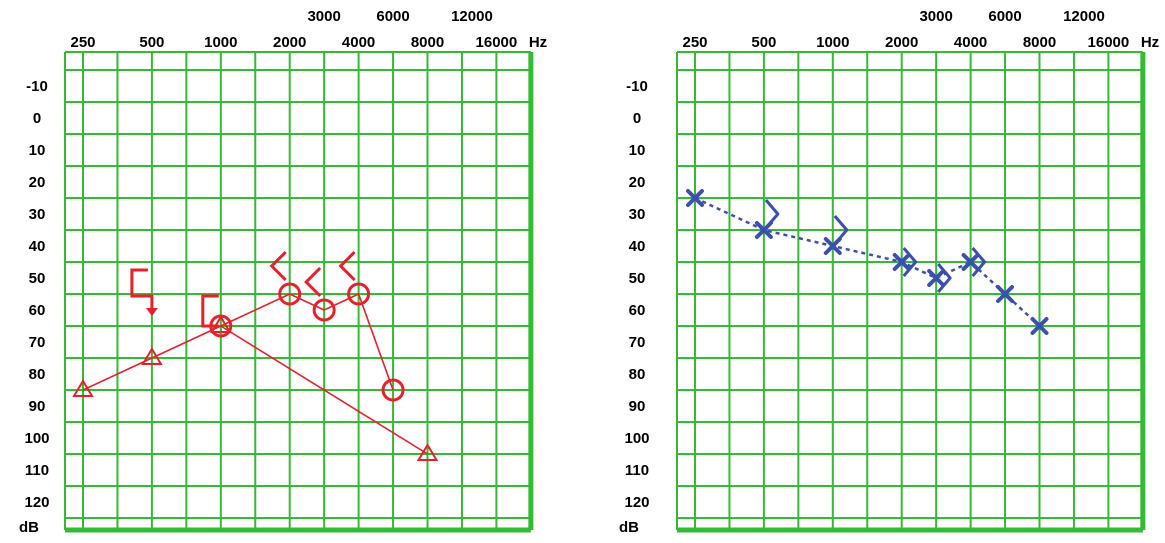  I want to click on data-point-bracket, so click(210, 311).